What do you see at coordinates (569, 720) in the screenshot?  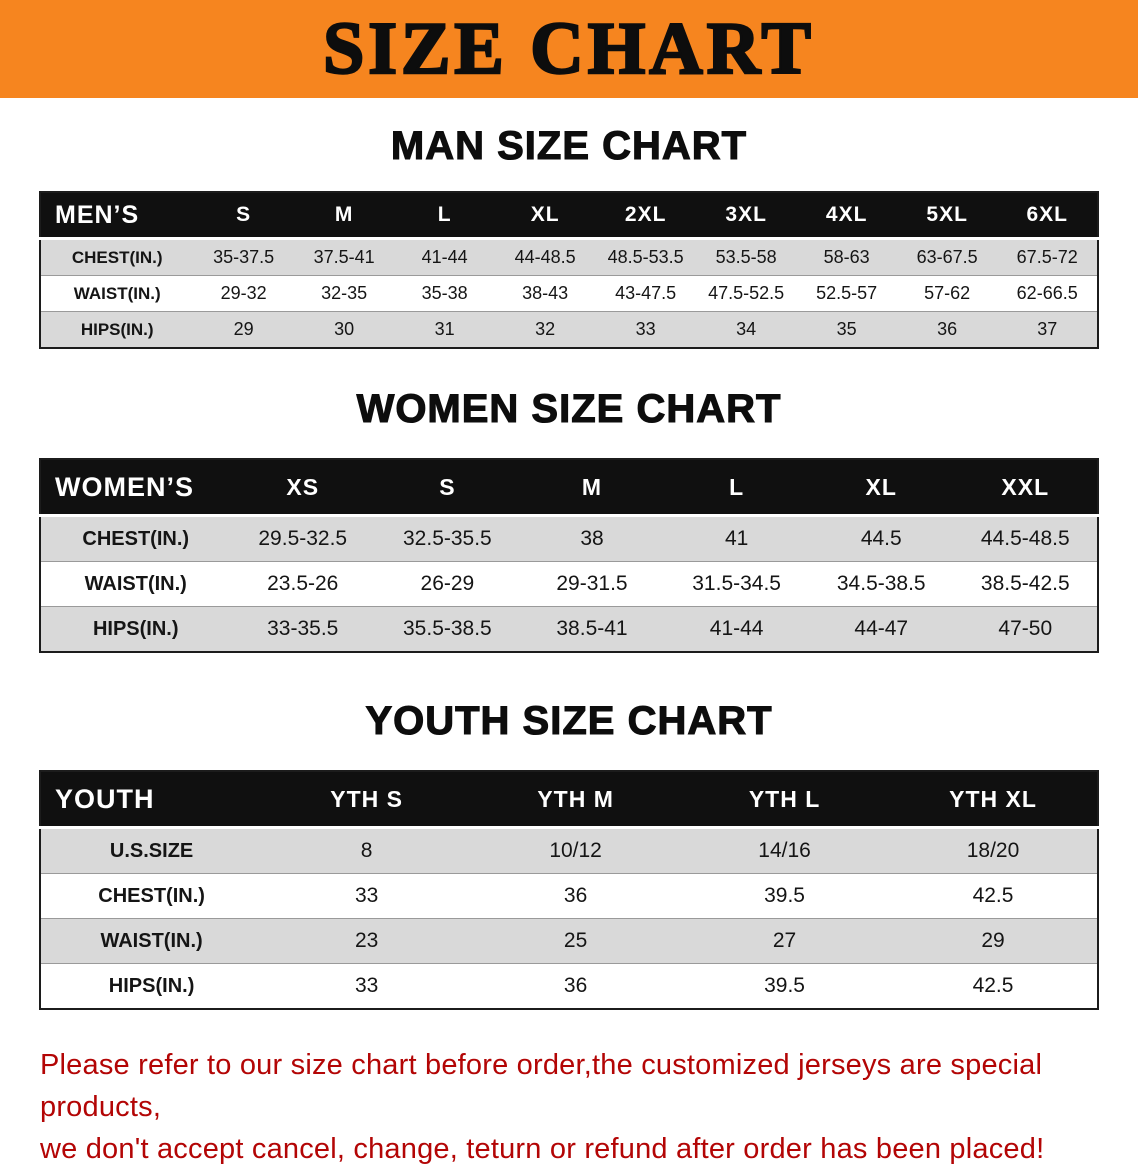 I see `youth-size-chart-title: YOUTH SIZE CHART` at bounding box center [569, 720].